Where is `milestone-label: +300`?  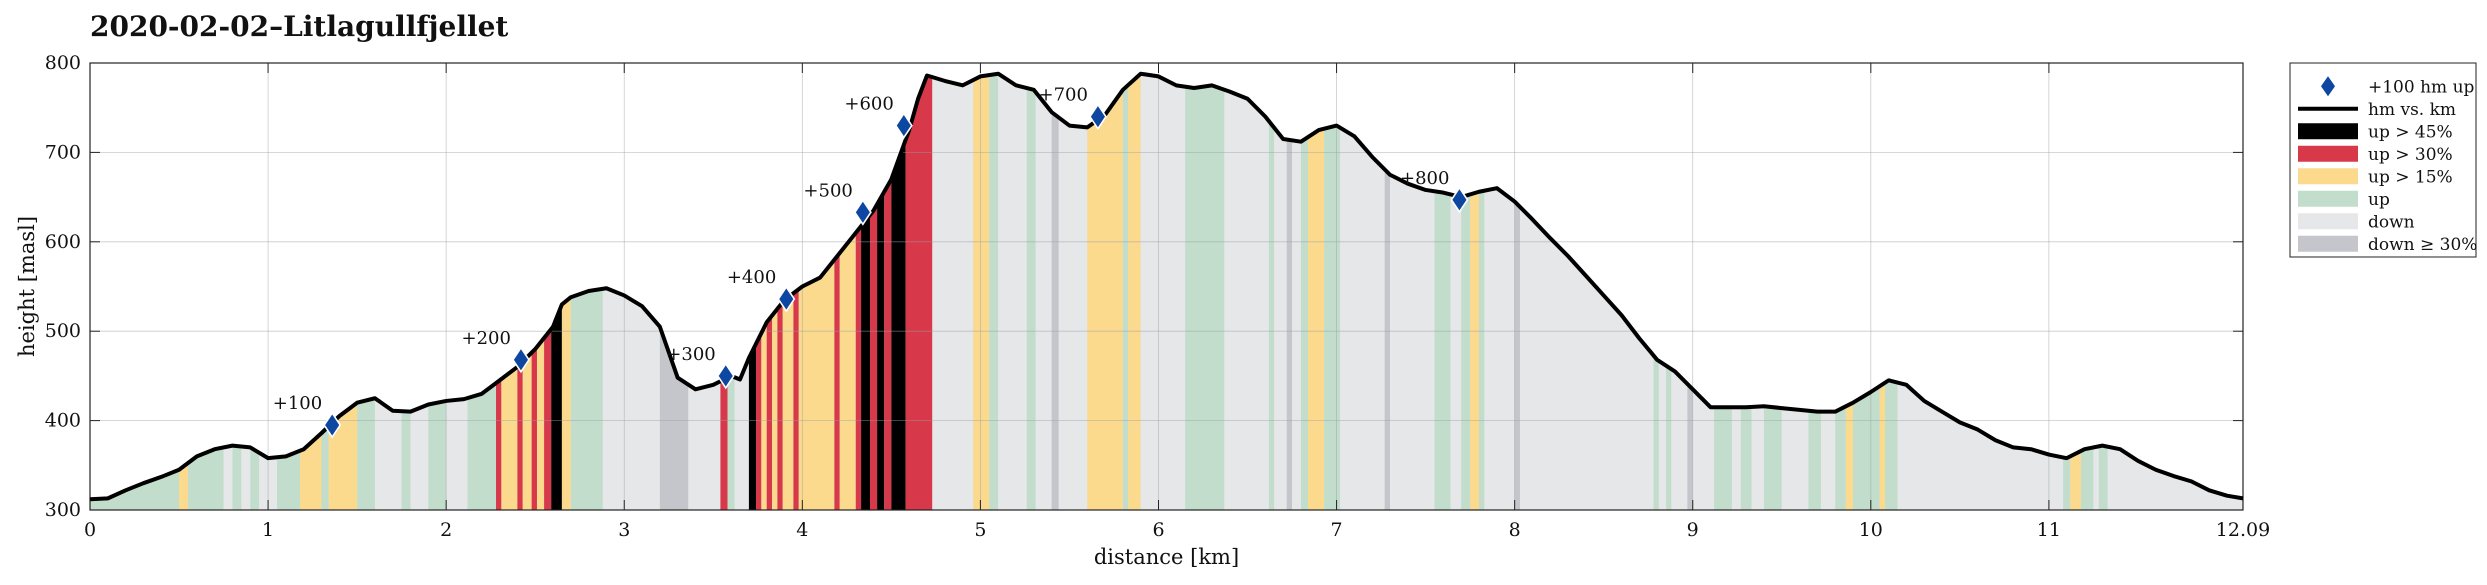 milestone-label: +300 is located at coordinates (690, 354).